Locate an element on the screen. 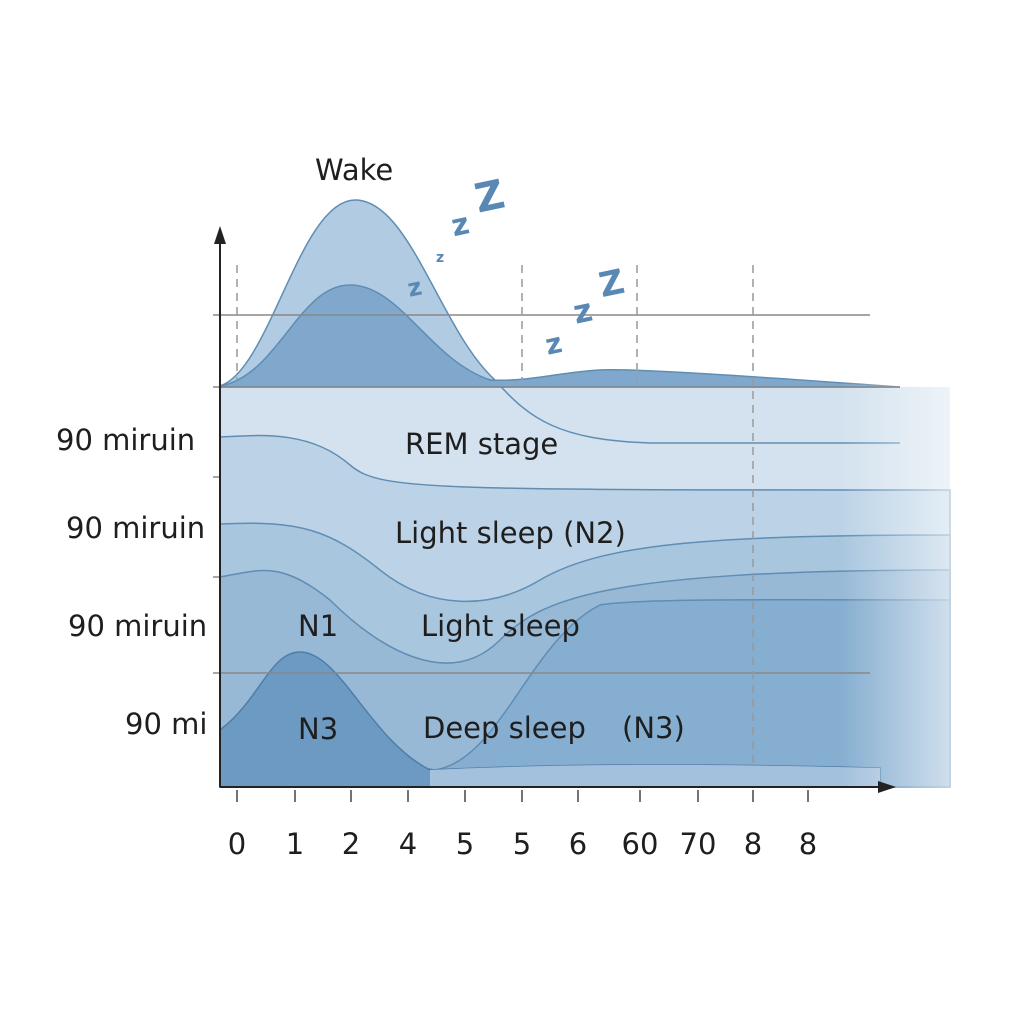 Image resolution: width=1024 pixels, height=1024 pixels. x-tick-label: 1 is located at coordinates (295, 844).